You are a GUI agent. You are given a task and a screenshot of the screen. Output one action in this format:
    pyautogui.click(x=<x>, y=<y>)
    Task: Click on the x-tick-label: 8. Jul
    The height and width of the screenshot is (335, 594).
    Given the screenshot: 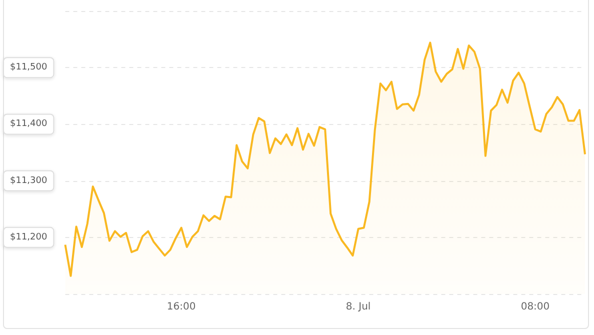 What is the action you would take?
    pyautogui.click(x=358, y=307)
    